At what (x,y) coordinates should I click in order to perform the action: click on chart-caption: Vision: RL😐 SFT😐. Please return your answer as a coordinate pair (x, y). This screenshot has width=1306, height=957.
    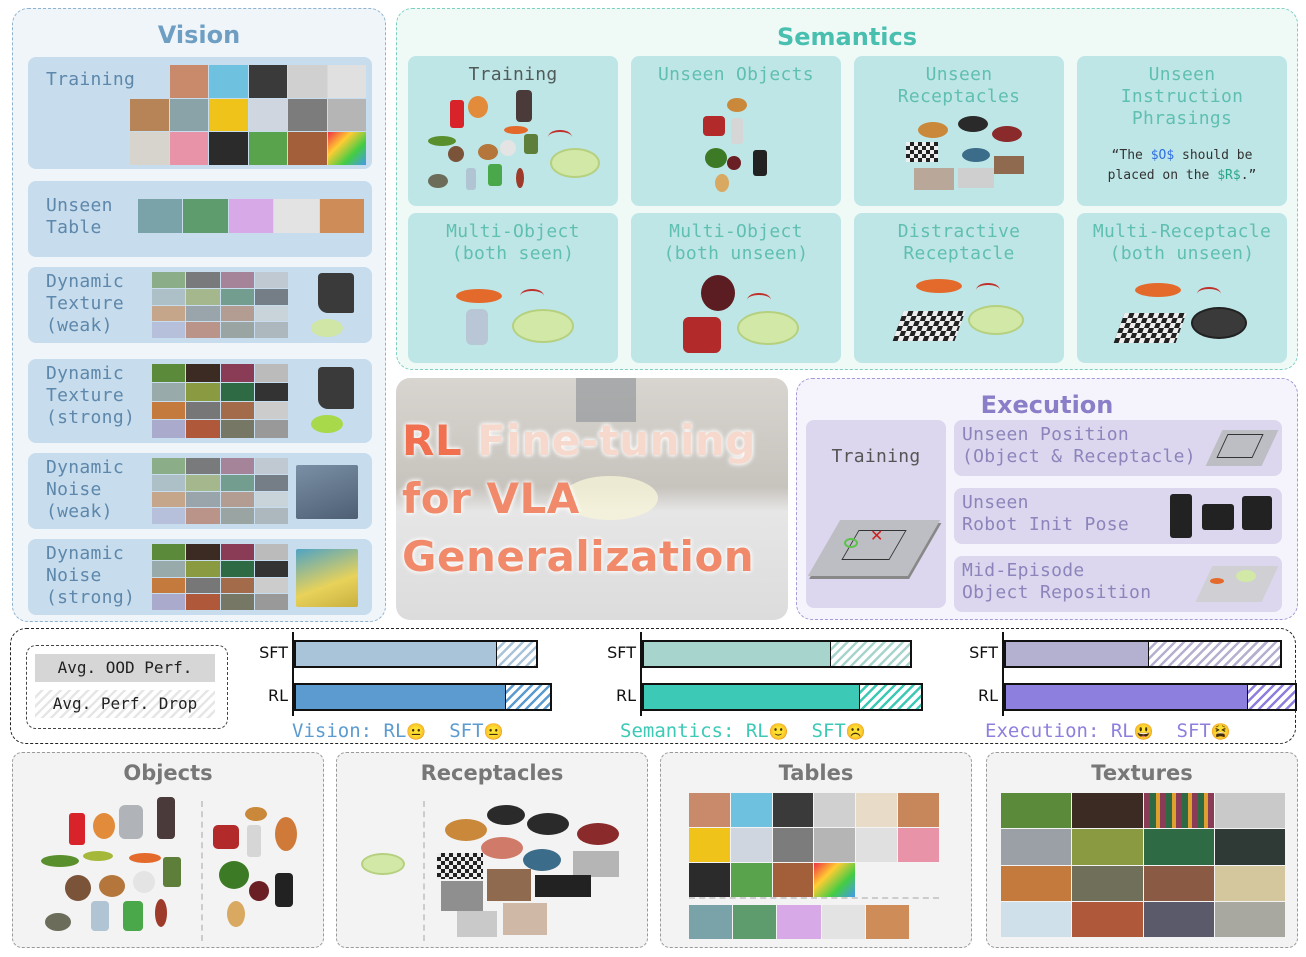
    Looking at the image, I should click on (397, 731).